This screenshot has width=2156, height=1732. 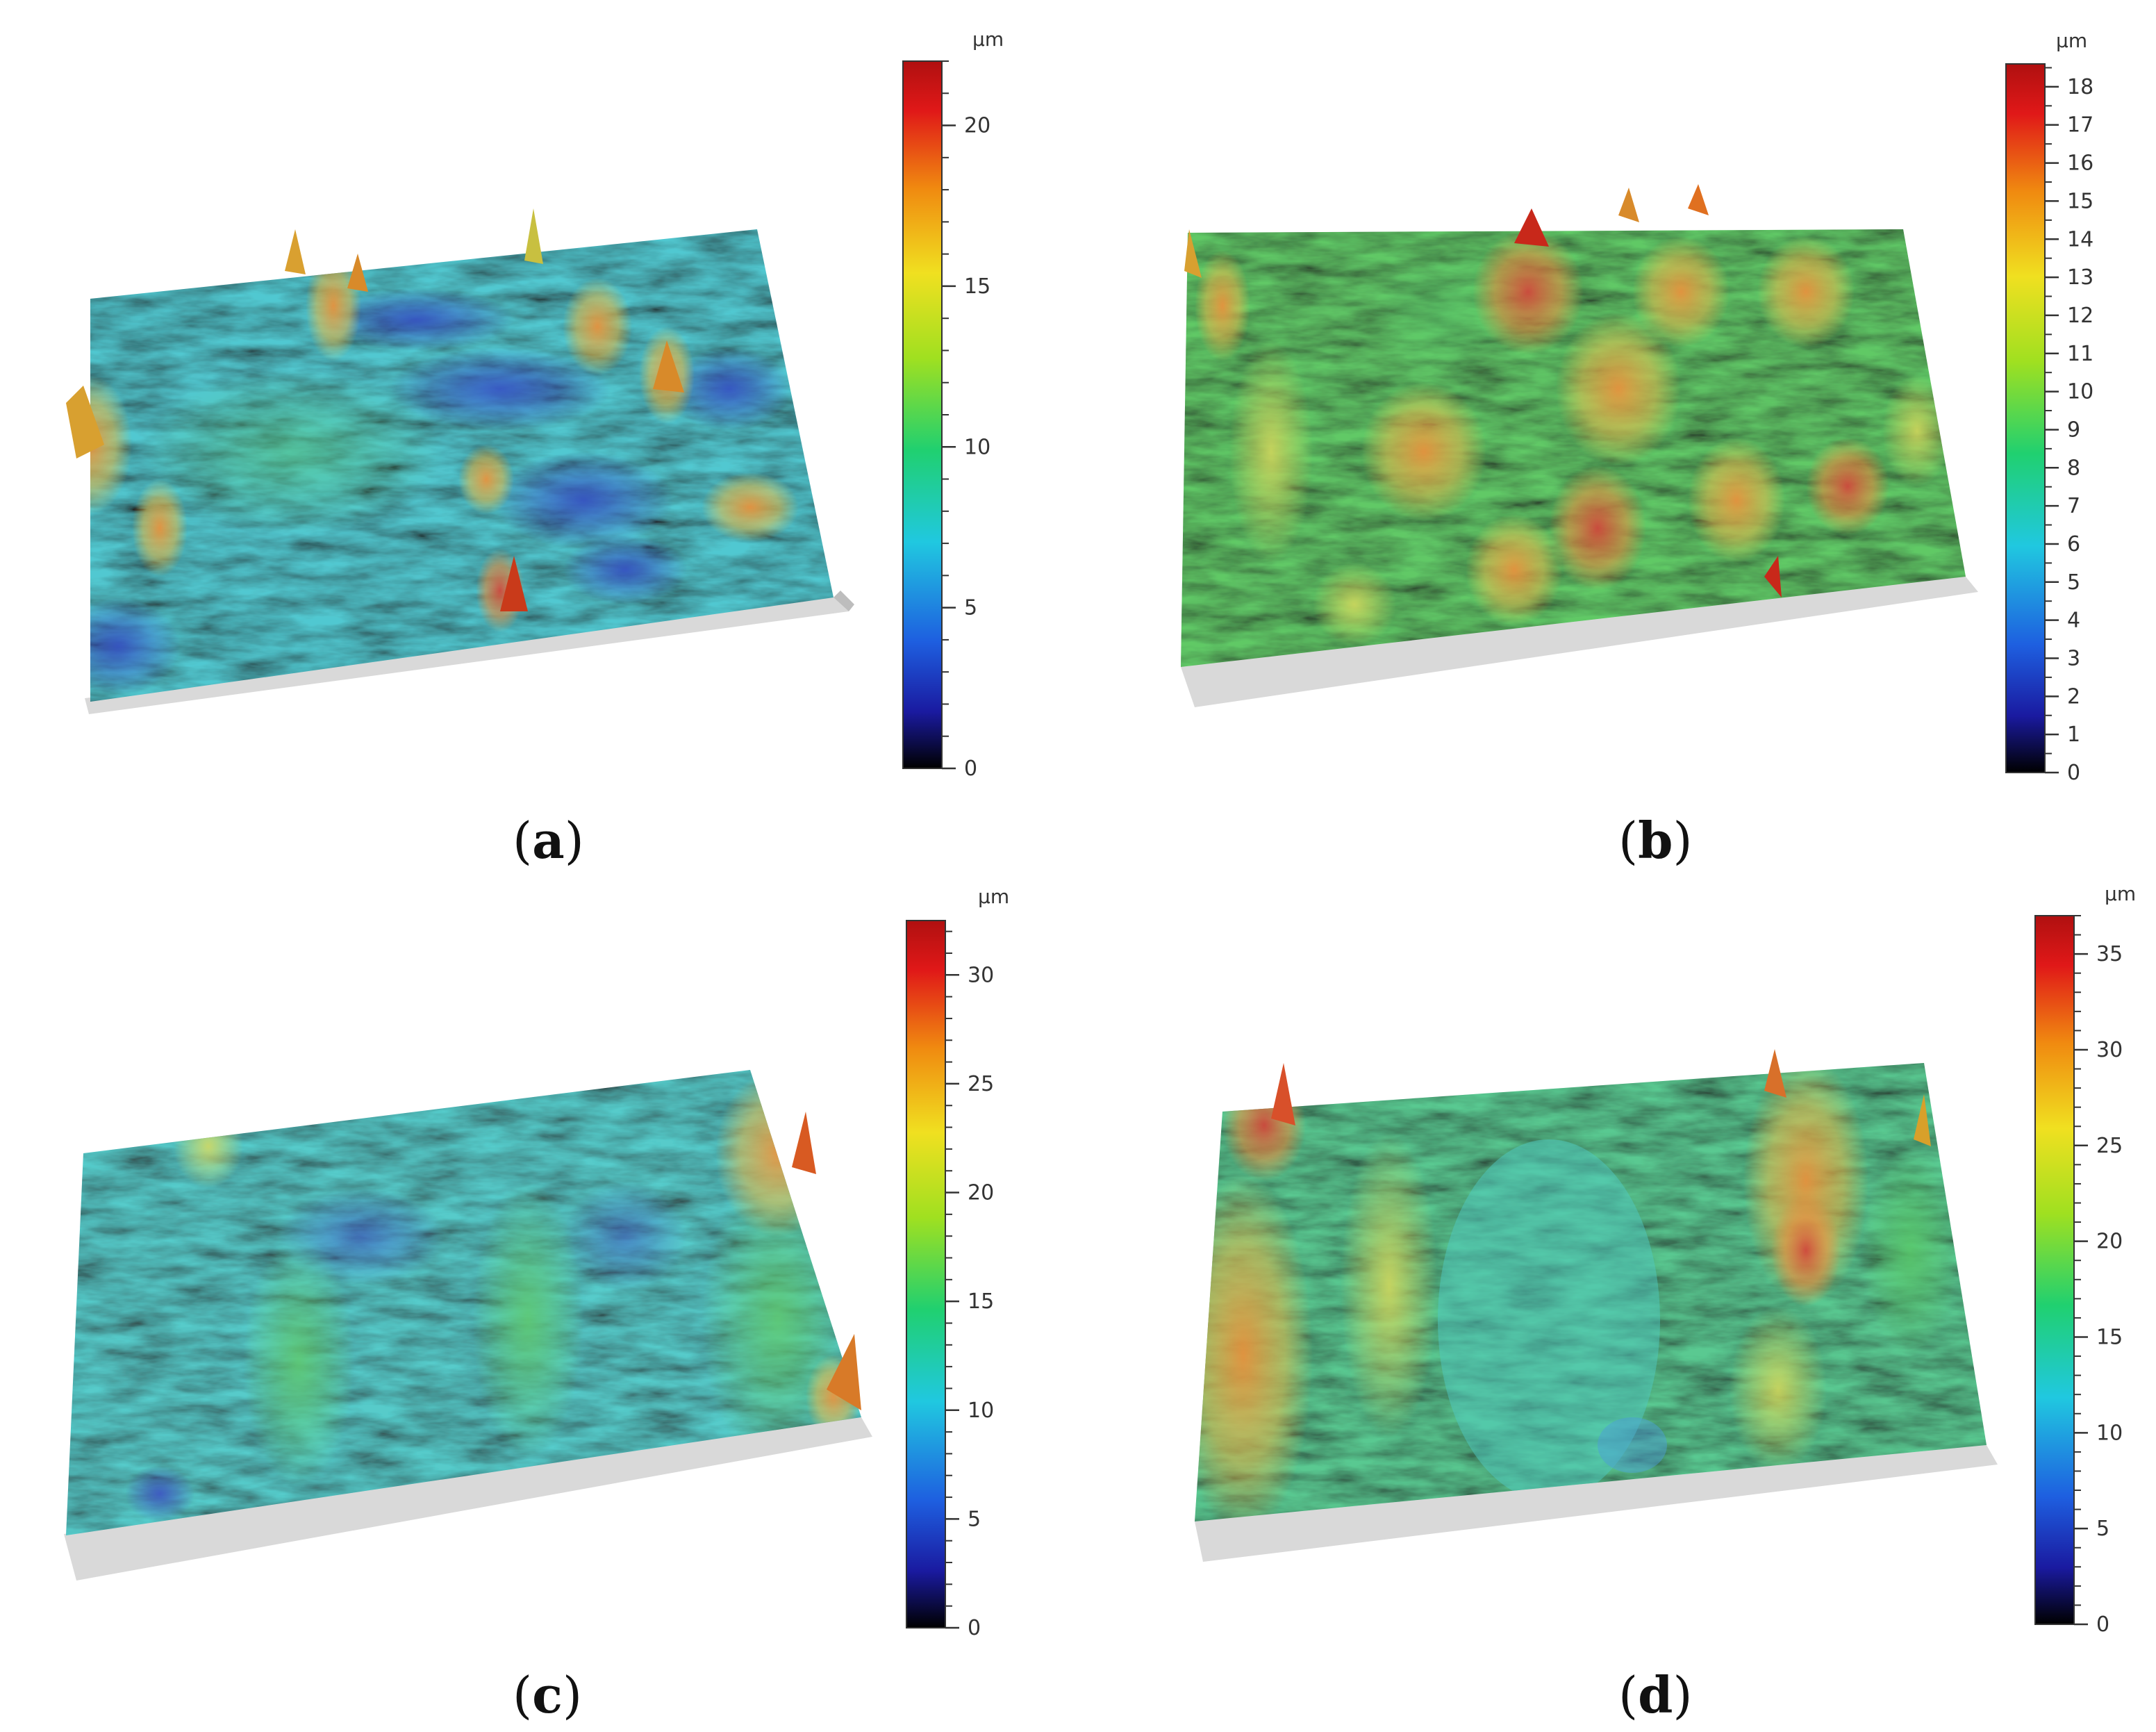 What do you see at coordinates (2080, 164) in the screenshot?
I see `colorbar-tick-label: 16` at bounding box center [2080, 164].